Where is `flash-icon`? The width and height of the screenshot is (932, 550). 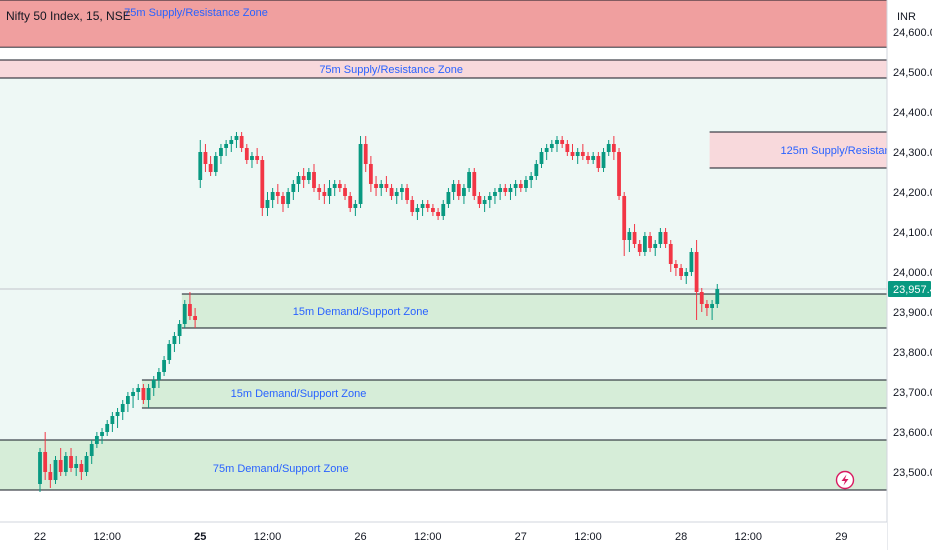 flash-icon is located at coordinates (845, 480).